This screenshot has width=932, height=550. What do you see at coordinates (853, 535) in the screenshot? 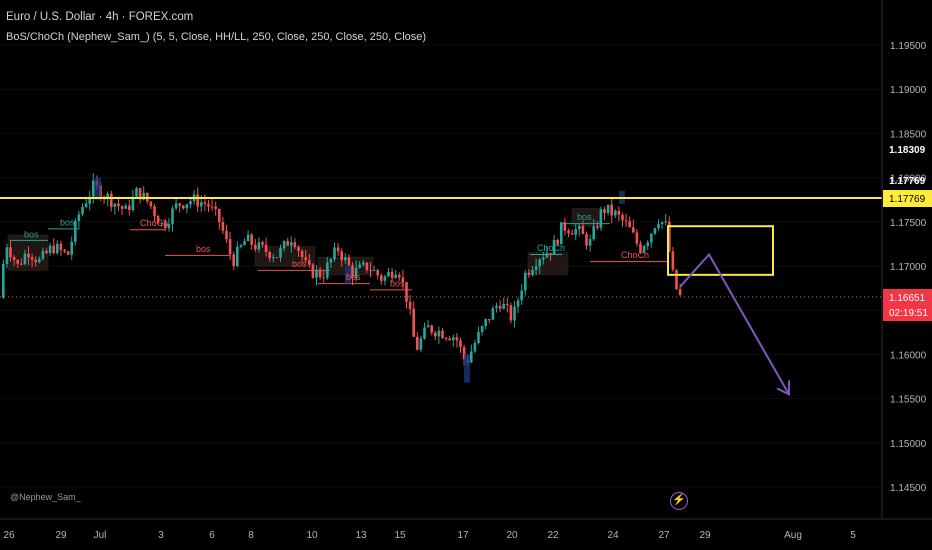
I see `time-tick-label: 5` at bounding box center [853, 535].